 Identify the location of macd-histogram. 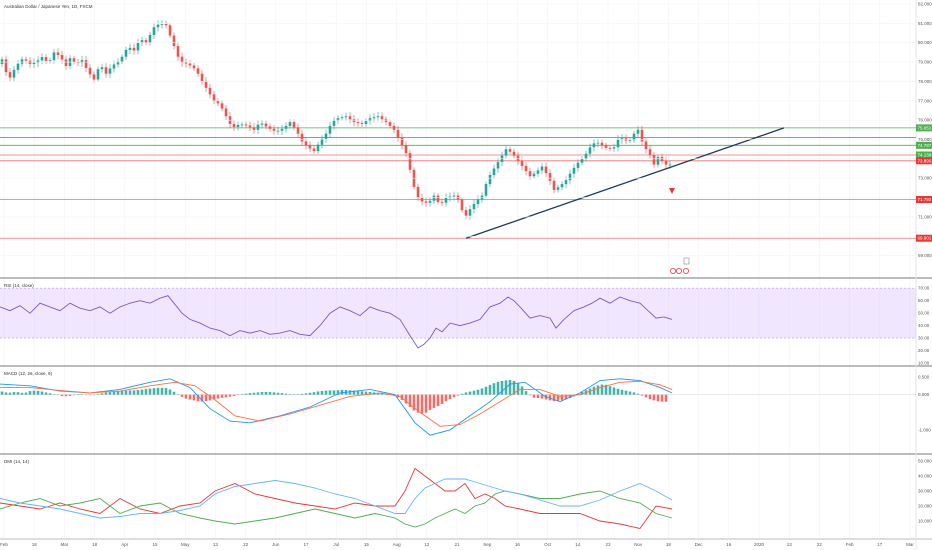
(334, 397).